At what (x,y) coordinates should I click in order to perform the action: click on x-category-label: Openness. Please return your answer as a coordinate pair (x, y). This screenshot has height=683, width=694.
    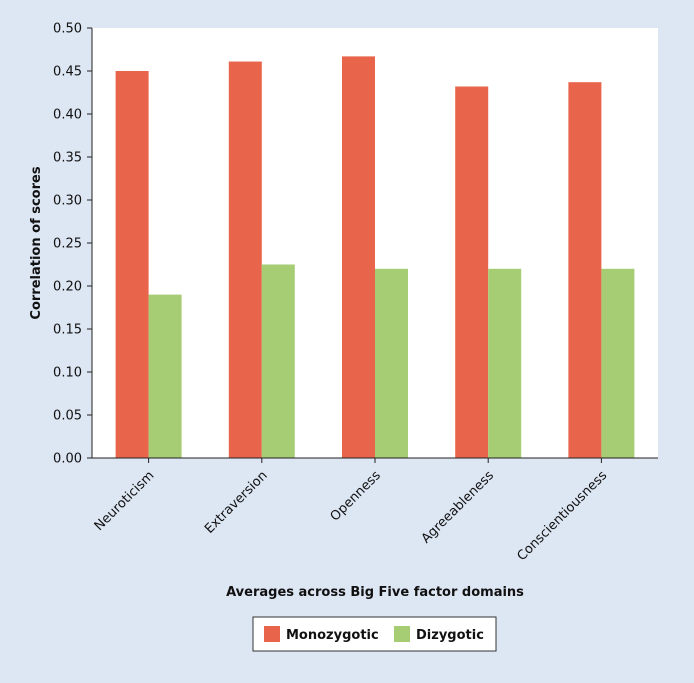
    Looking at the image, I should click on (356, 496).